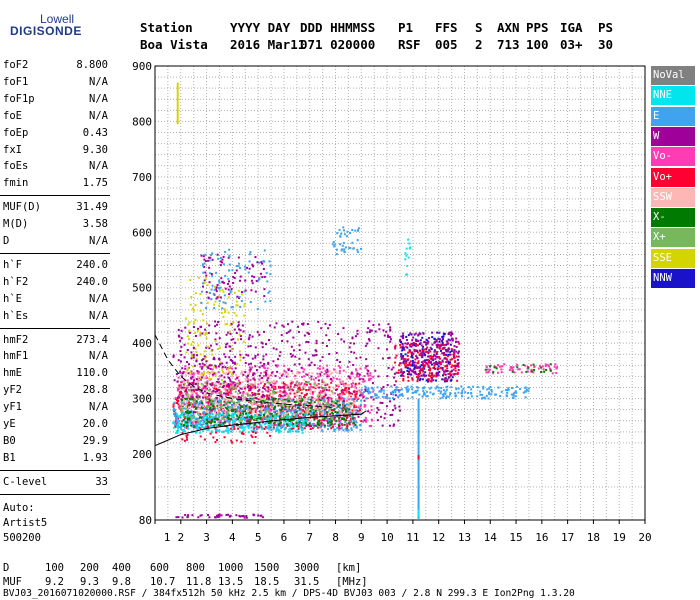 The image size is (700, 600). I want to click on bottom-cell: 400, so click(121, 568).